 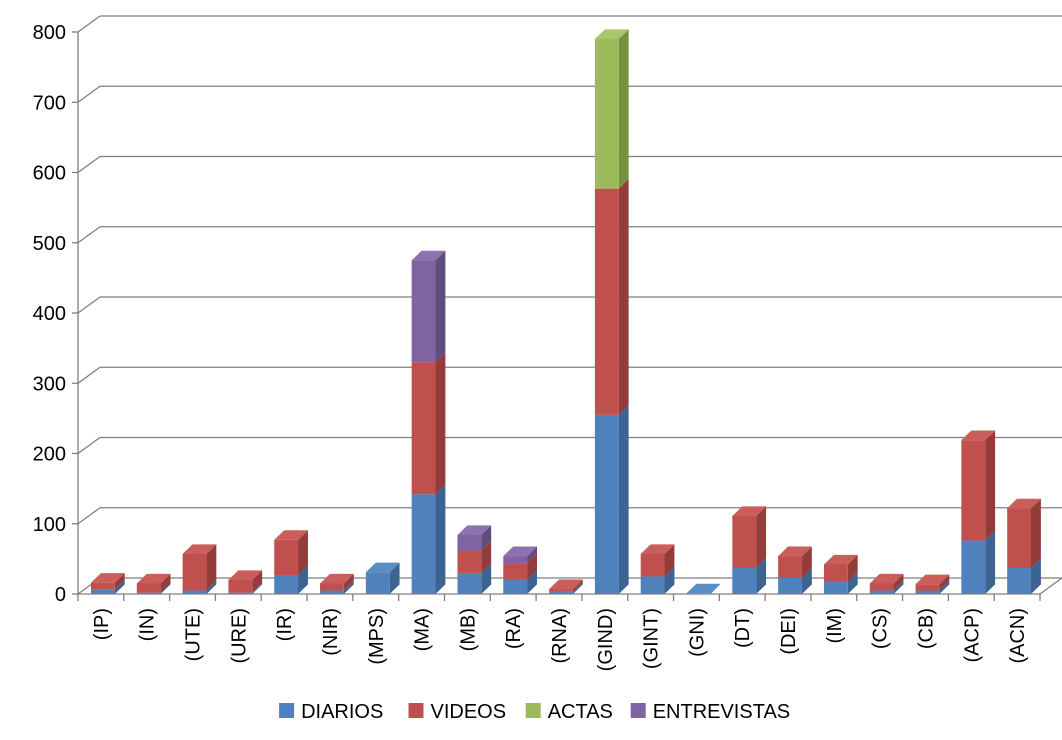 I want to click on y-tick-label: 300, so click(x=49, y=384).